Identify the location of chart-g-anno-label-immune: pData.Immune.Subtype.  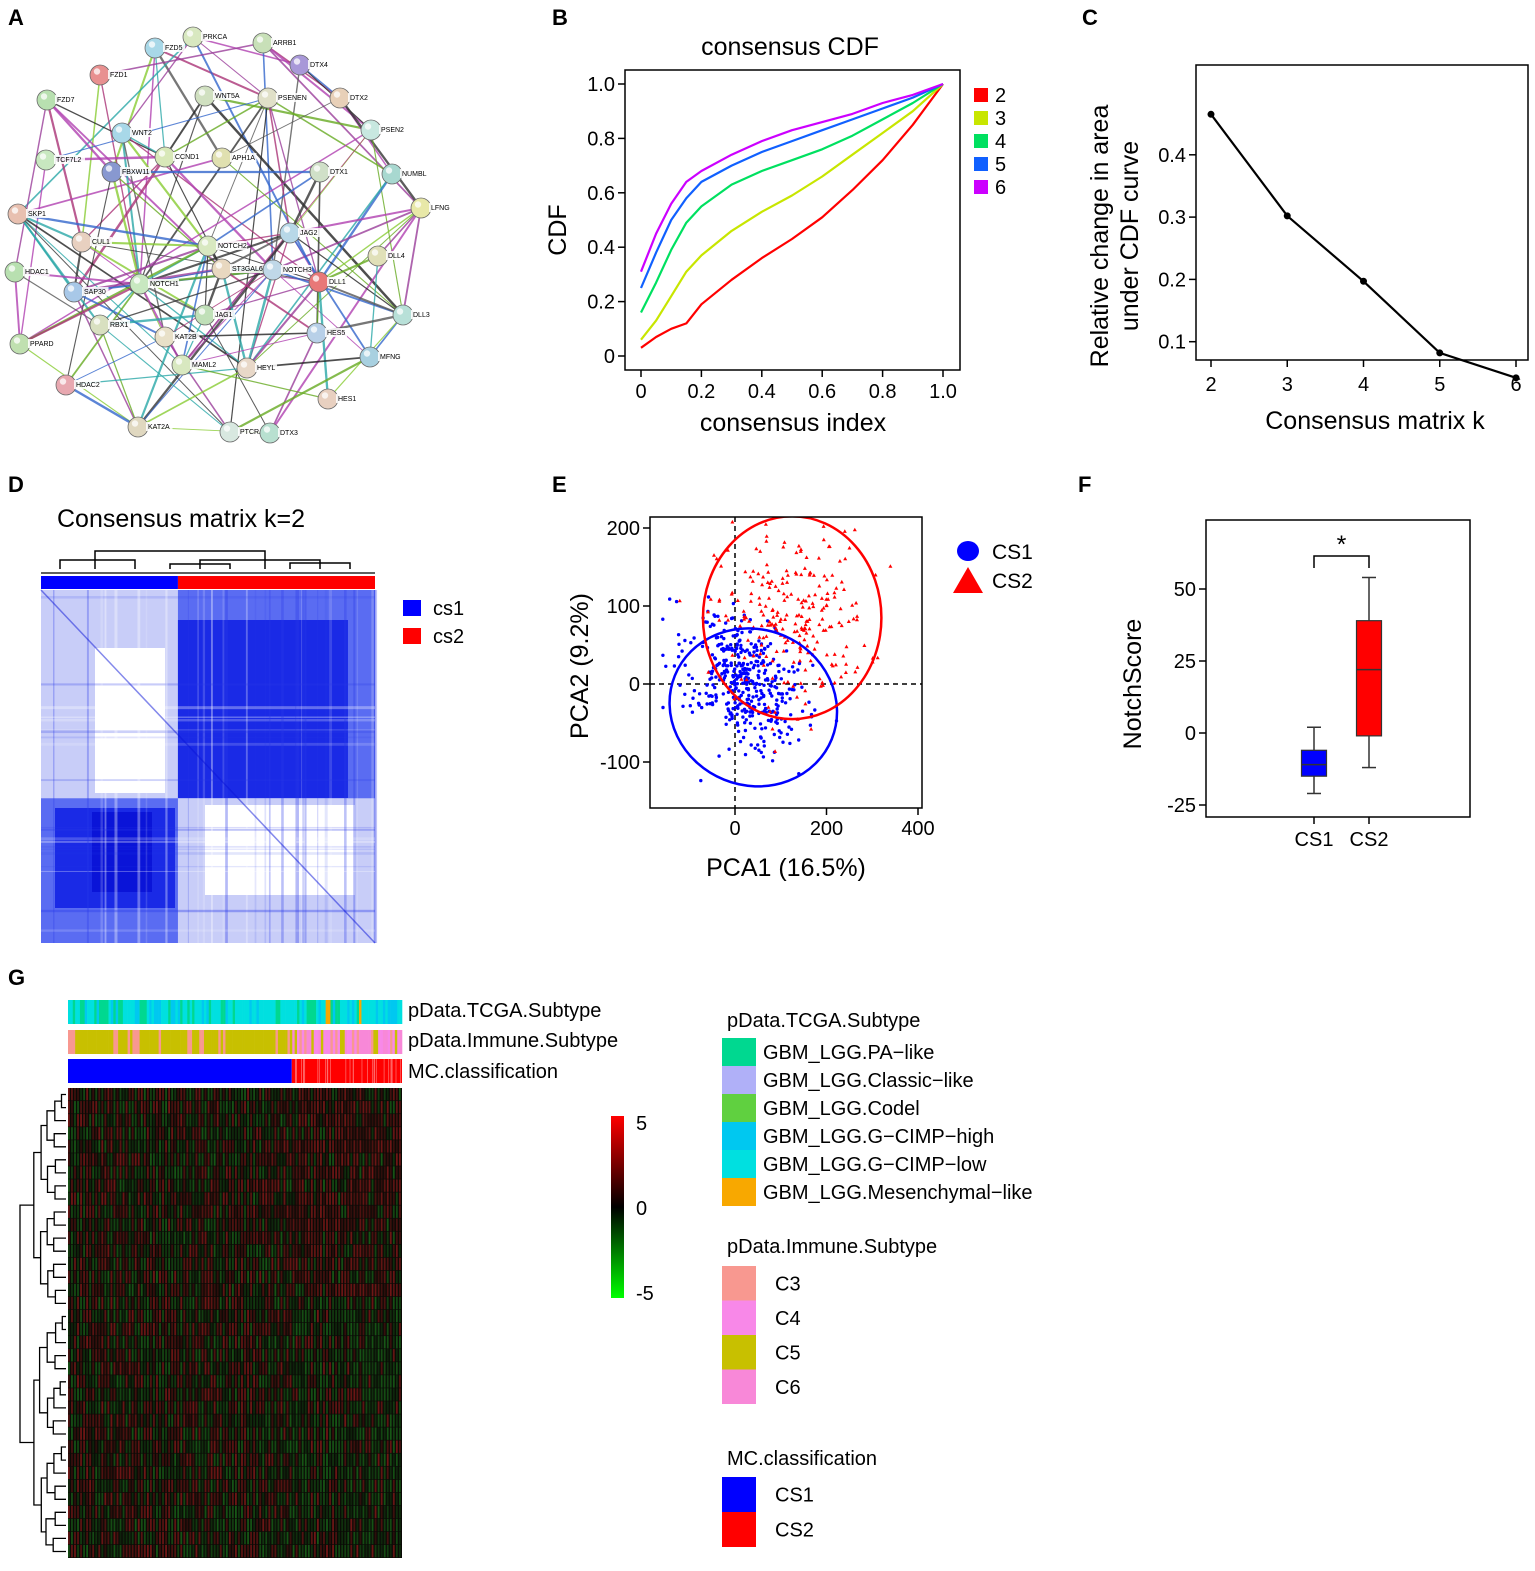
(513, 1041).